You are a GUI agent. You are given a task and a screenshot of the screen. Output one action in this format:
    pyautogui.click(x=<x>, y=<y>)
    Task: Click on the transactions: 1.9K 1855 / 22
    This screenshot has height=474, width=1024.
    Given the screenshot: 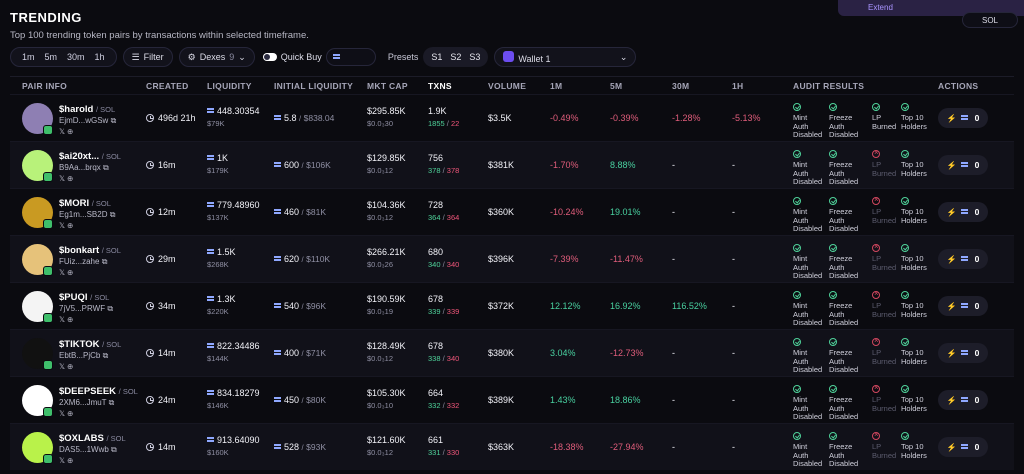 What is the action you would take?
    pyautogui.click(x=444, y=117)
    